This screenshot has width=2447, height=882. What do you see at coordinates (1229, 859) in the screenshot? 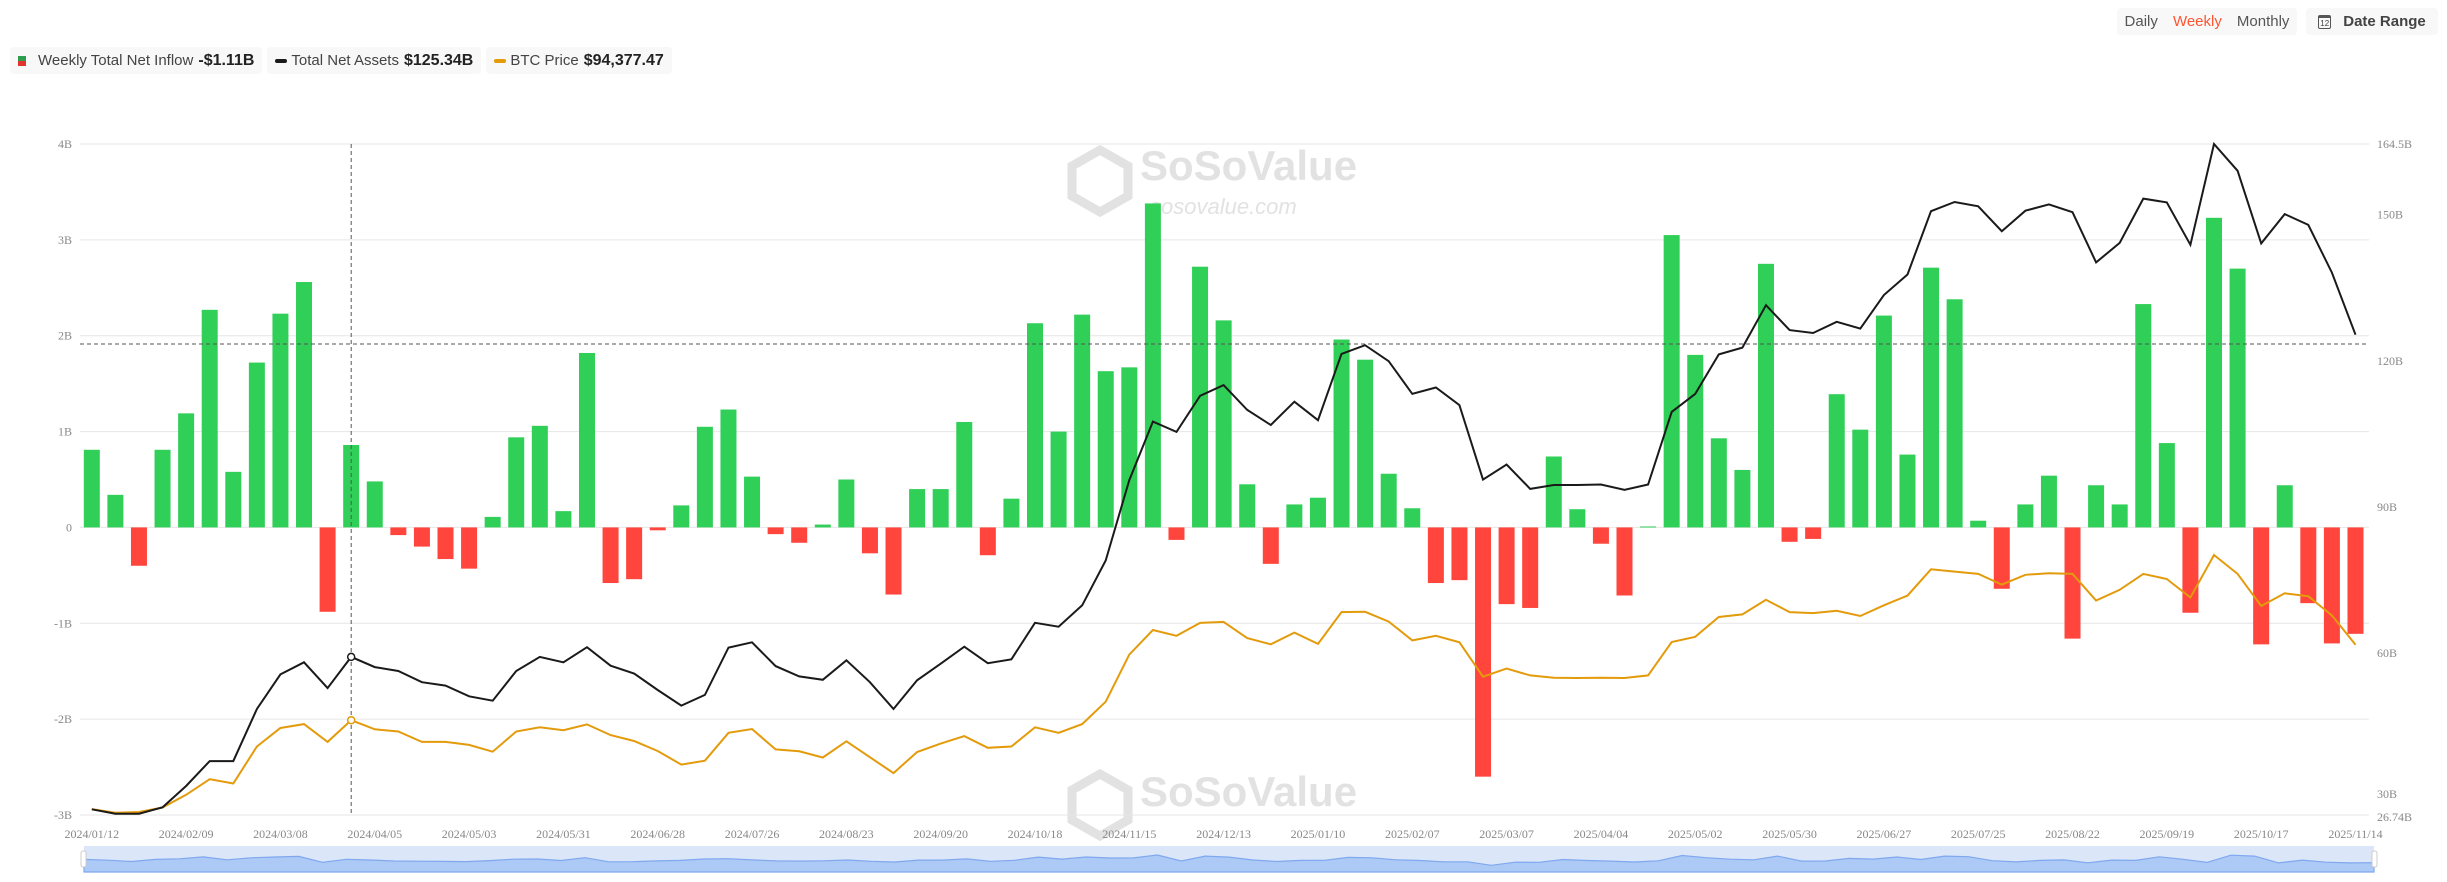
I see `range-navigator` at bounding box center [1229, 859].